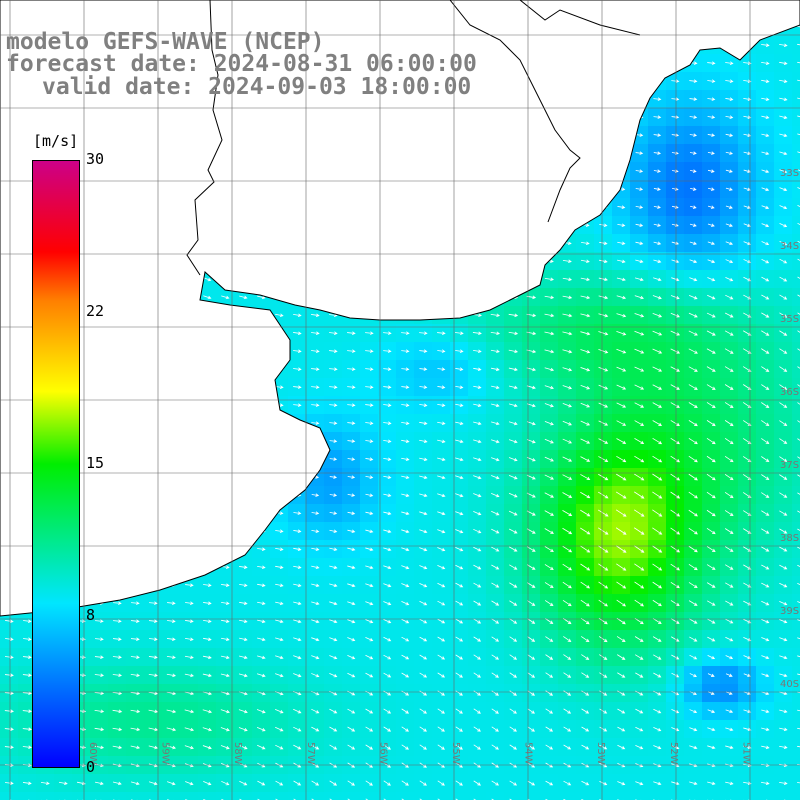 The image size is (800, 800). I want to click on longitude-label: 55W, so click(455, 753).